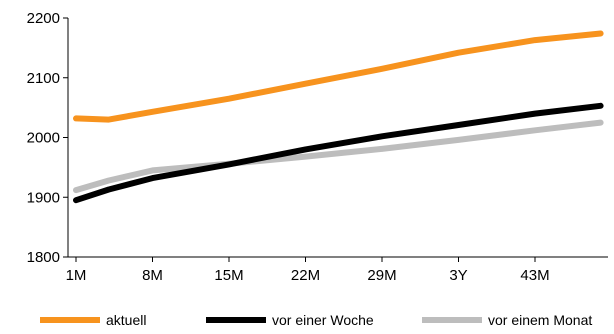  I want to click on y-tick-label: 1800, so click(43, 257).